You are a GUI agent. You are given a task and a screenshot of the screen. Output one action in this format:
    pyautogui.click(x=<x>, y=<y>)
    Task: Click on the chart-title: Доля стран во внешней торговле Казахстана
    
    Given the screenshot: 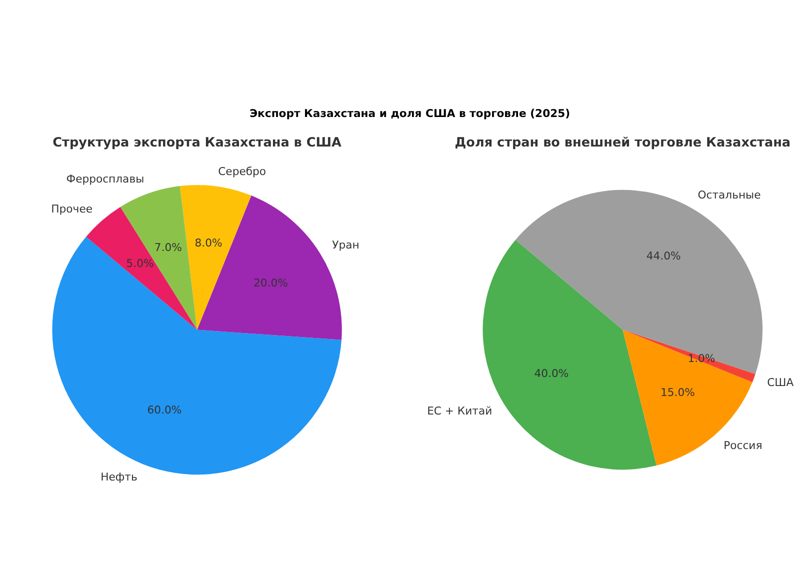 What is the action you would take?
    pyautogui.click(x=622, y=143)
    